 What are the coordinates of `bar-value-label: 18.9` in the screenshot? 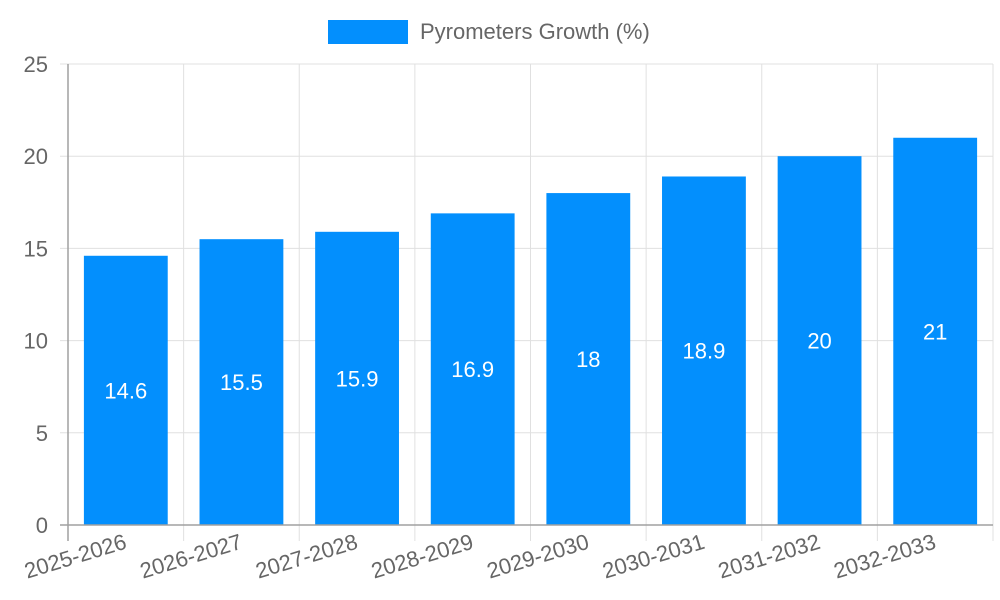 It's located at (704, 351).